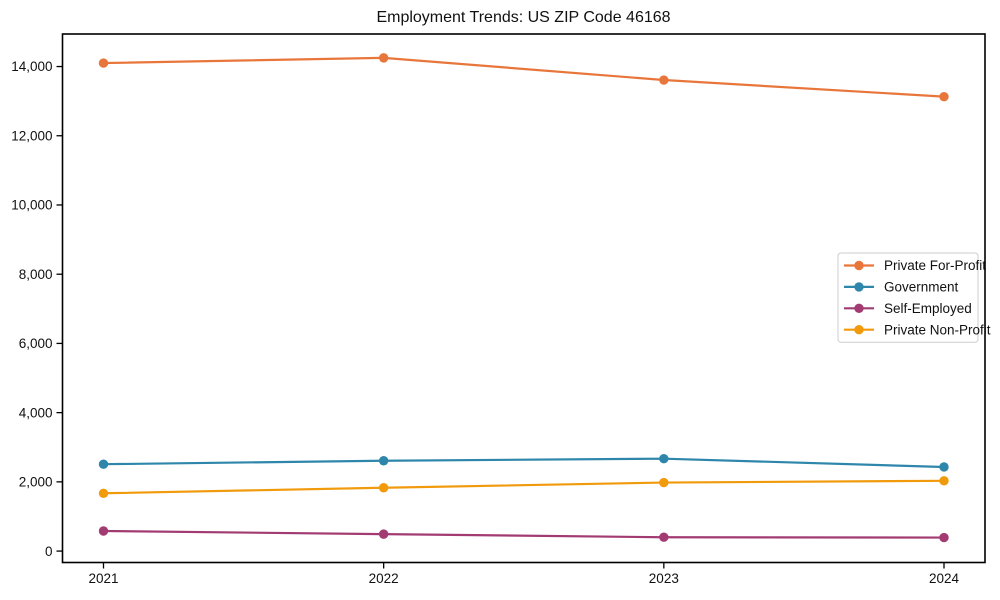 The width and height of the screenshot is (1000, 600). Describe the element at coordinates (937, 329) in the screenshot. I see `legend-label-private-non-profit: Private Non-Profit` at that location.